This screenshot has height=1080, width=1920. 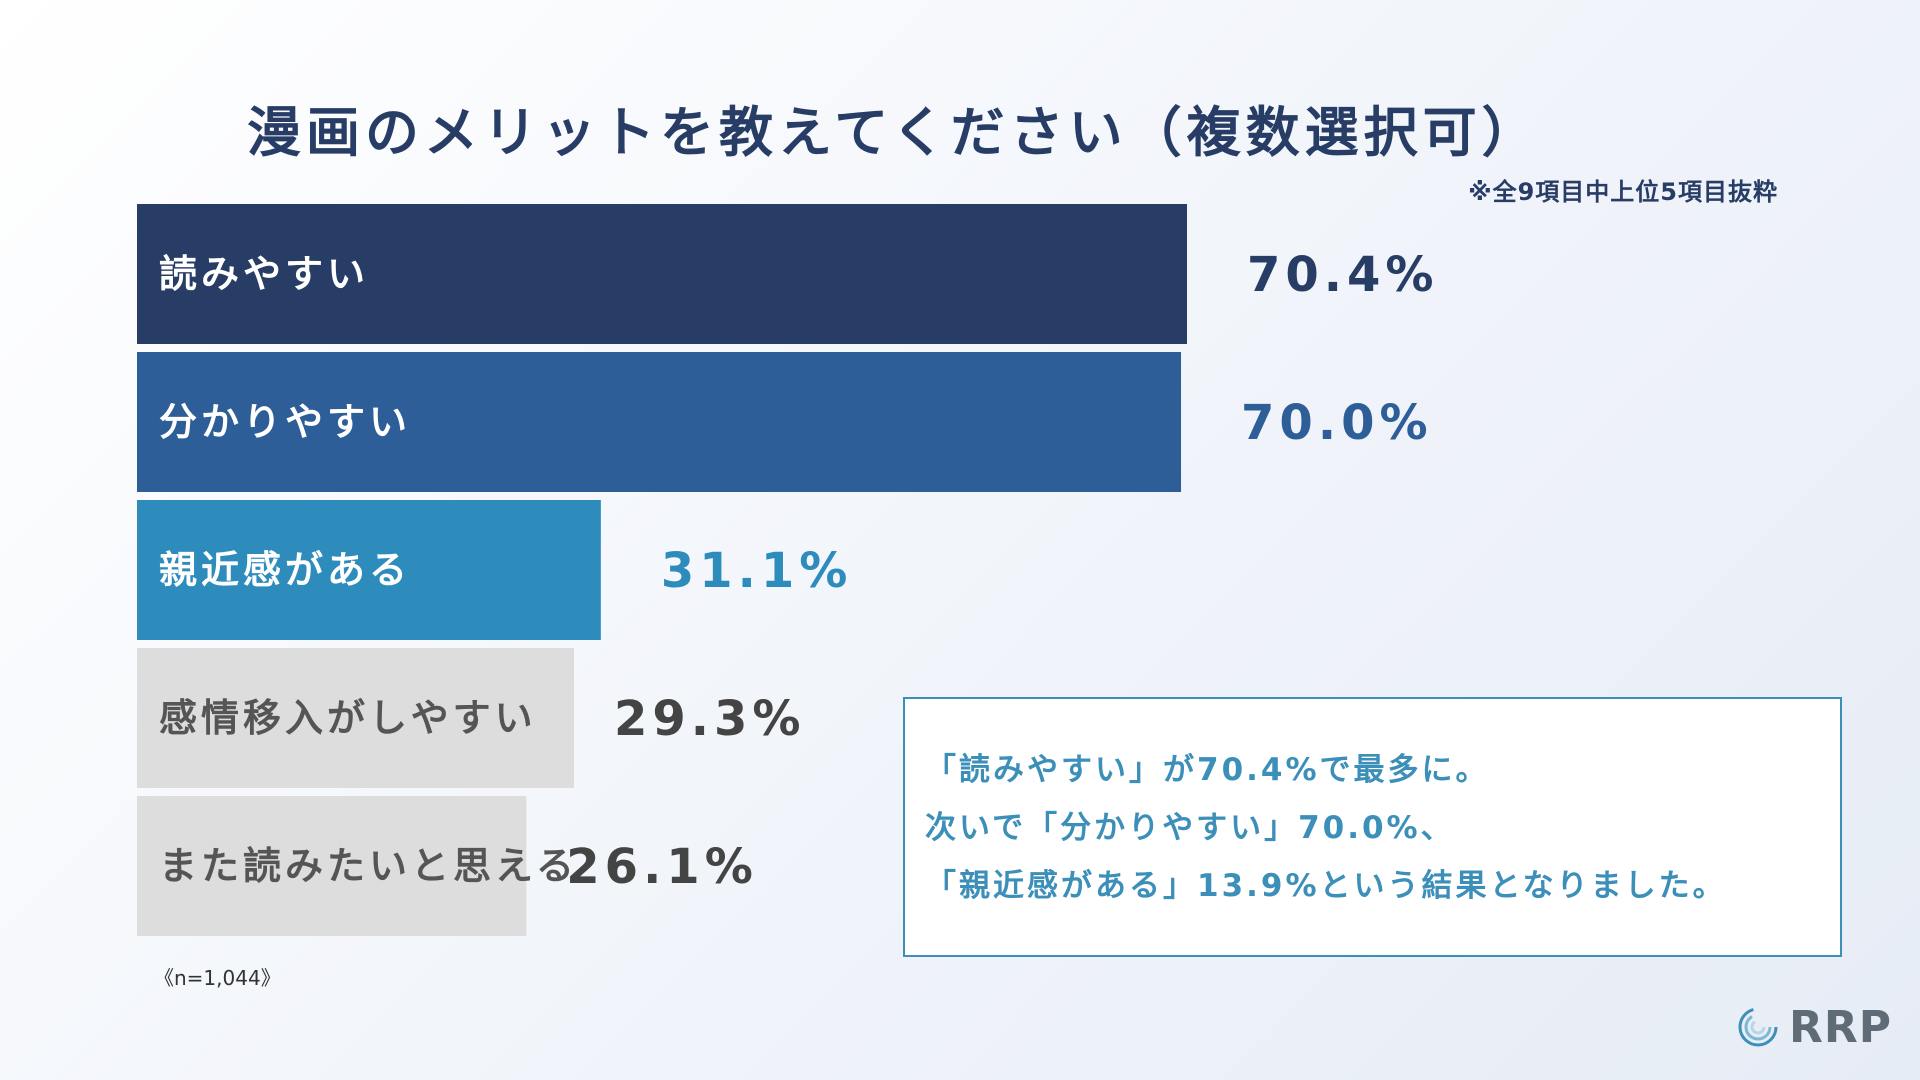 I want to click on summary-line: 「読みやすい」が70.4%で最多に。, so click(x=1207, y=770).